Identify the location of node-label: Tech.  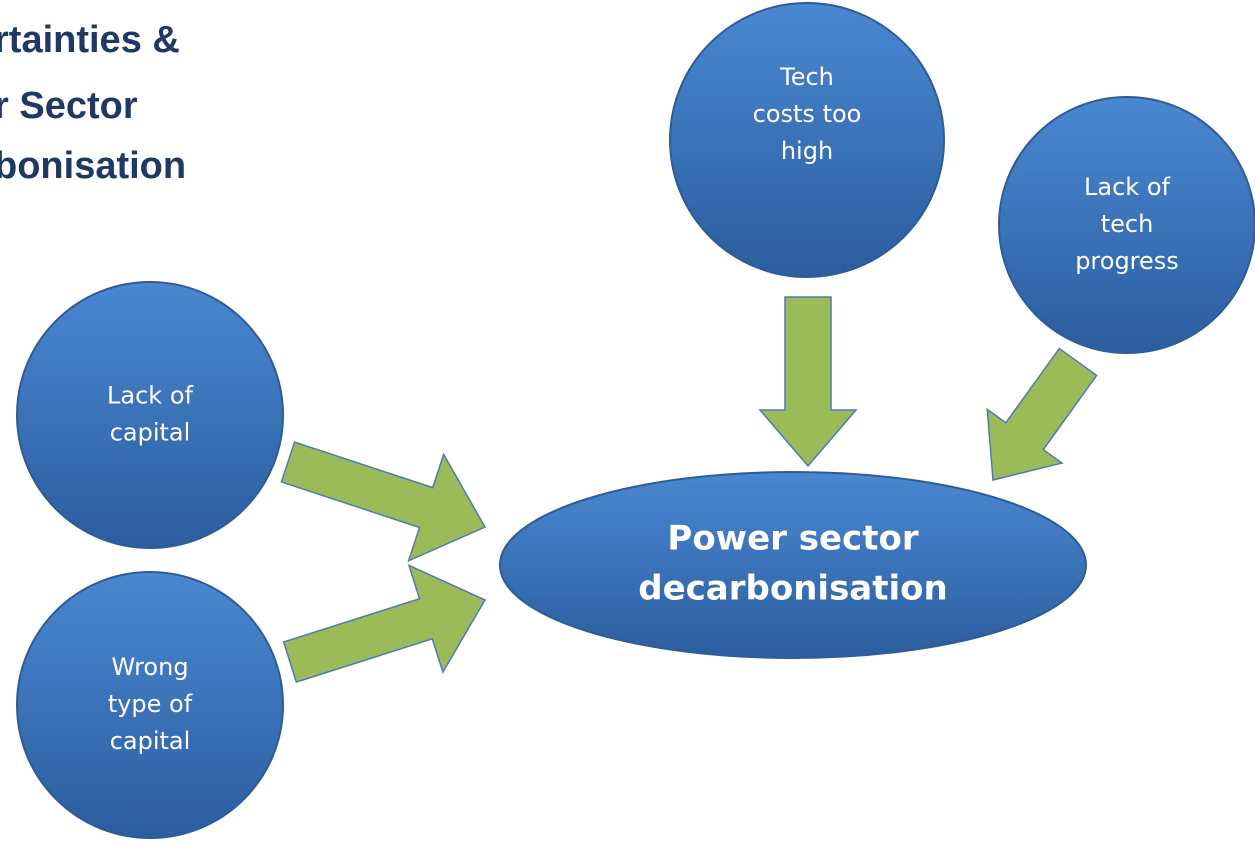
(806, 77).